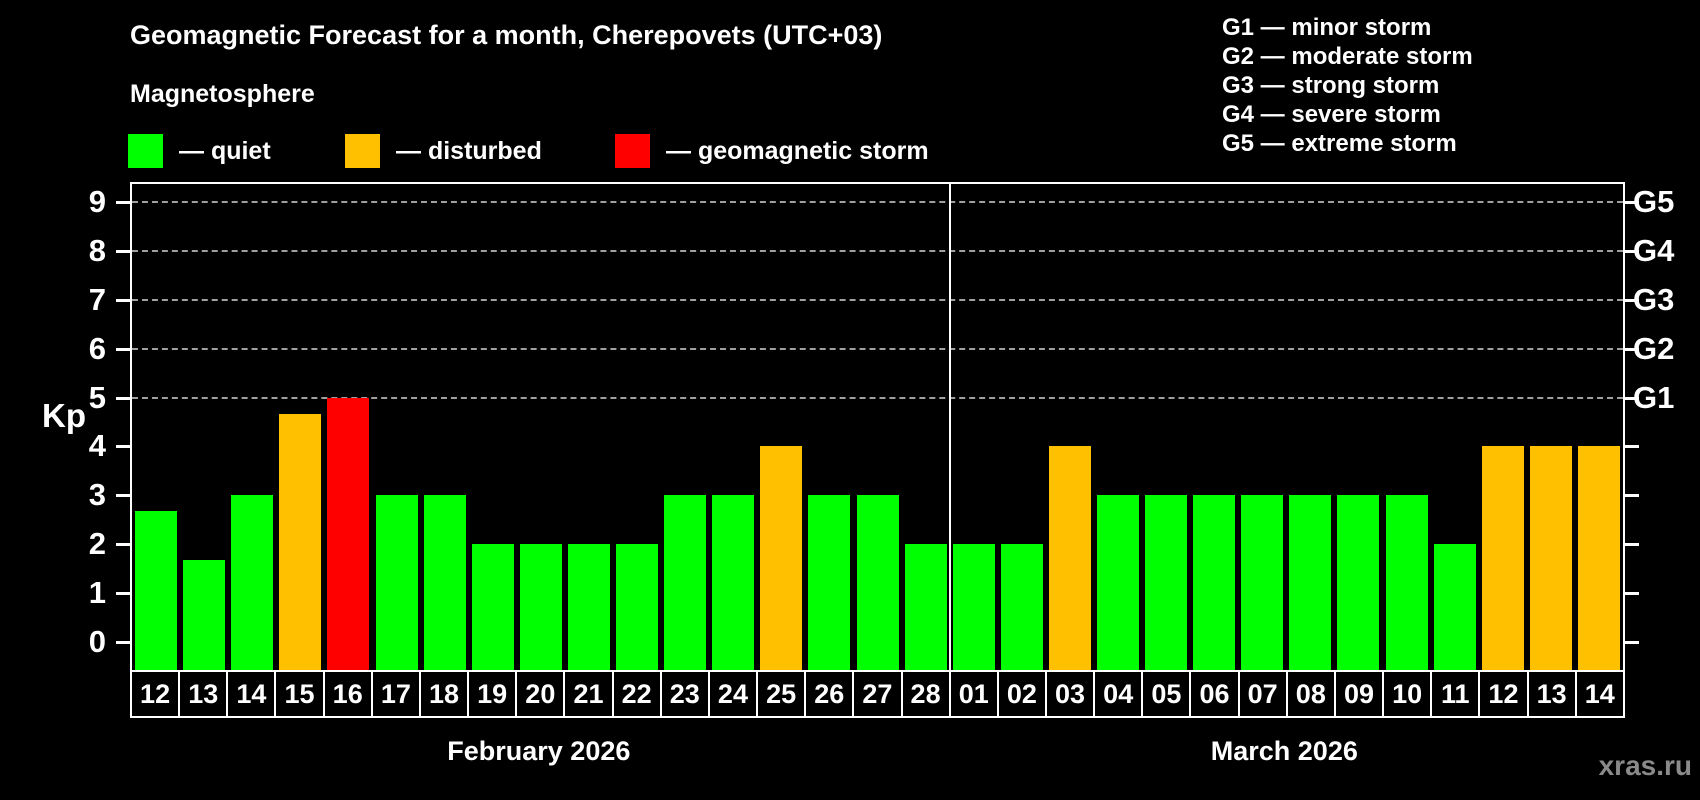 The height and width of the screenshot is (800, 1700). Describe the element at coordinates (632, 151) in the screenshot. I see `storm-swatch-icon` at that location.